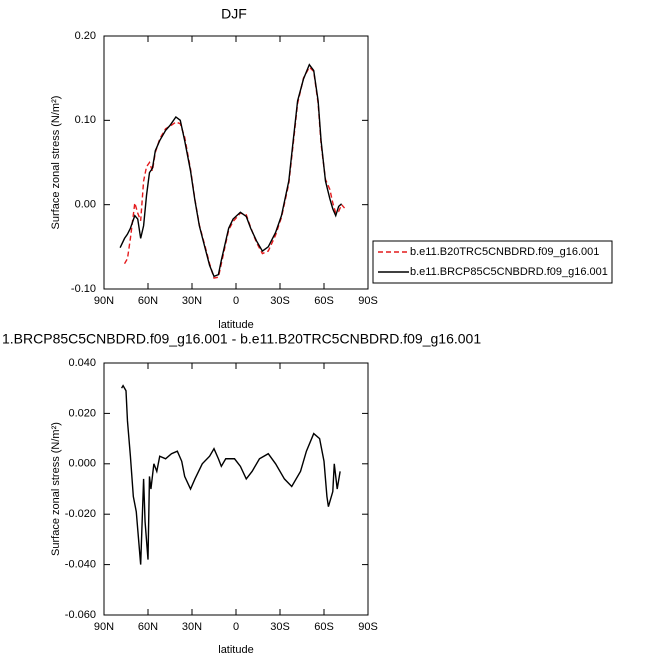 The height and width of the screenshot is (664, 661). What do you see at coordinates (82, 413) in the screenshot?
I see `y-tick-label: 0.020` at bounding box center [82, 413].